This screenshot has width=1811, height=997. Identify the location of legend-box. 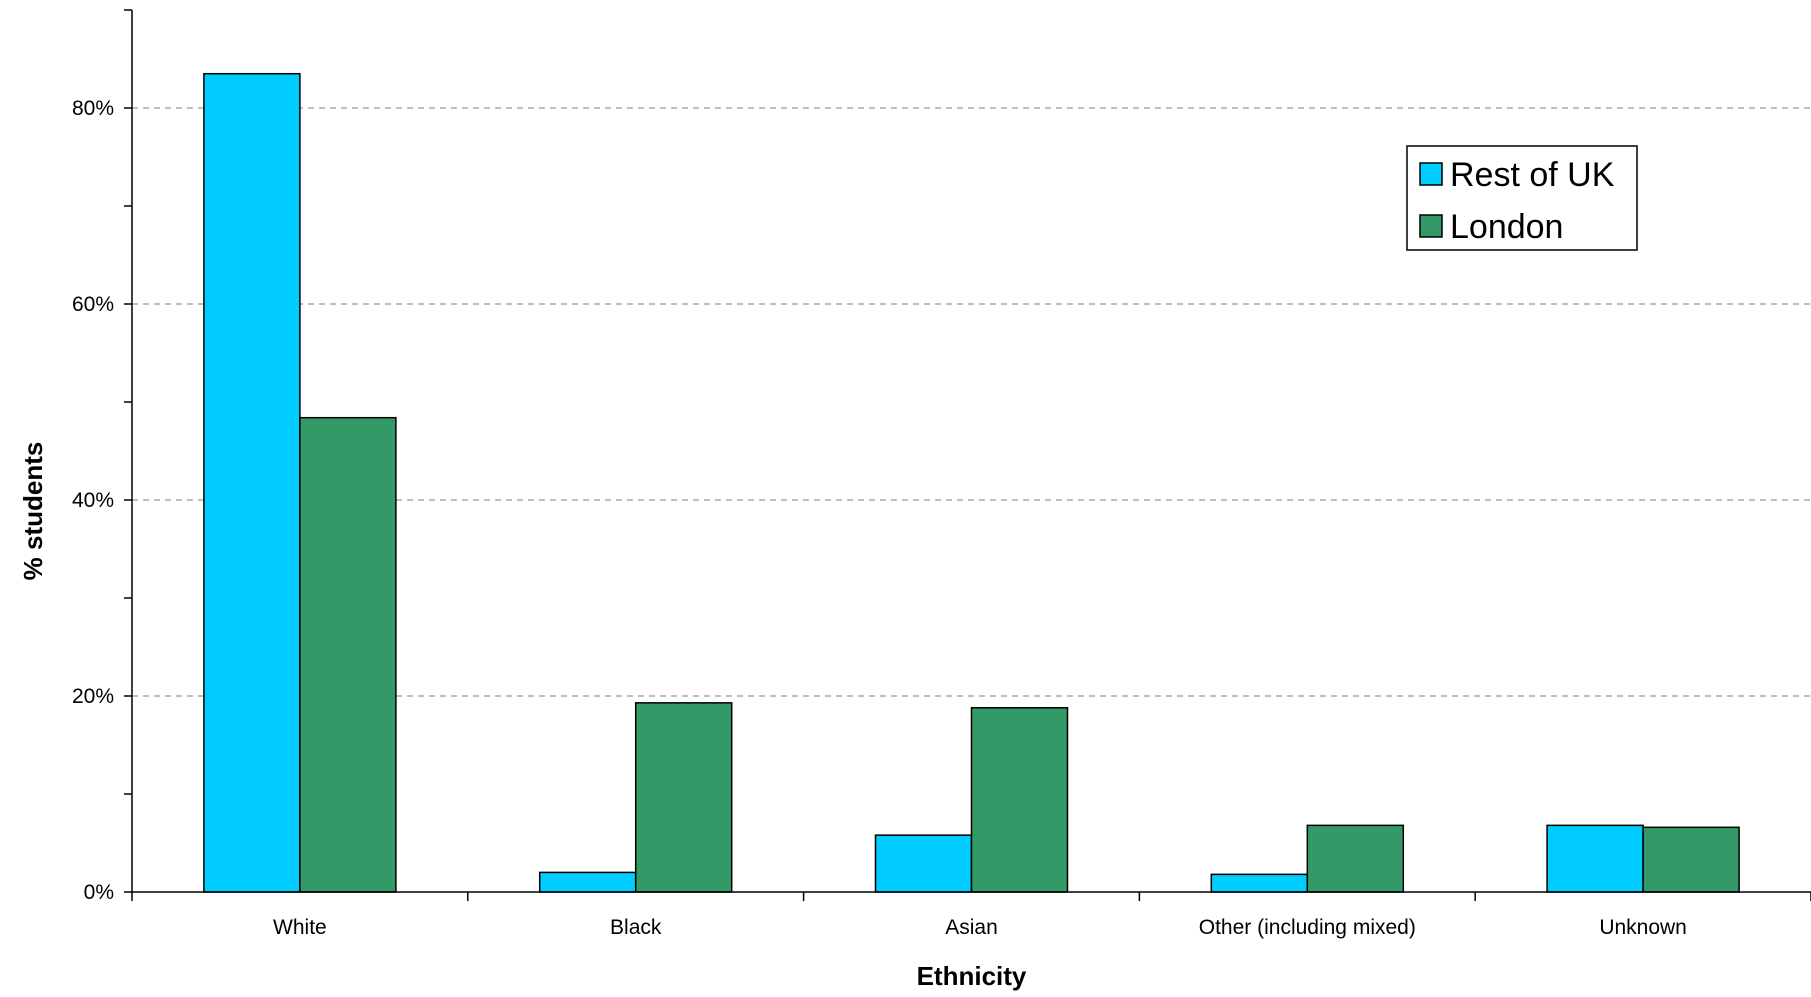
(1522, 198).